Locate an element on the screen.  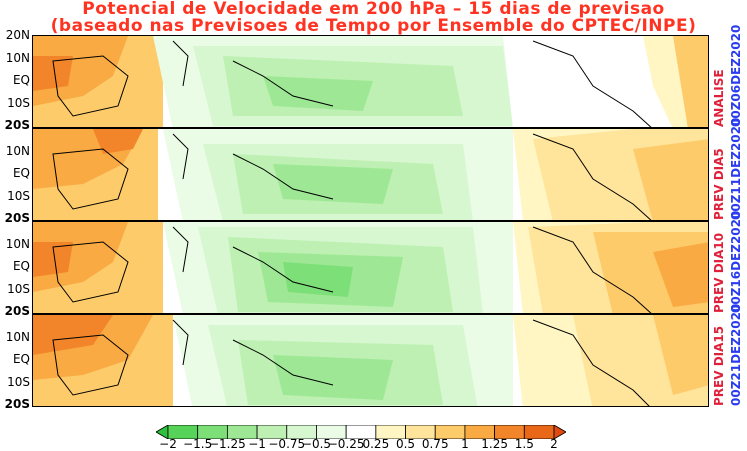
colorbar-tick-label: 0.25 is located at coordinates (376, 444).